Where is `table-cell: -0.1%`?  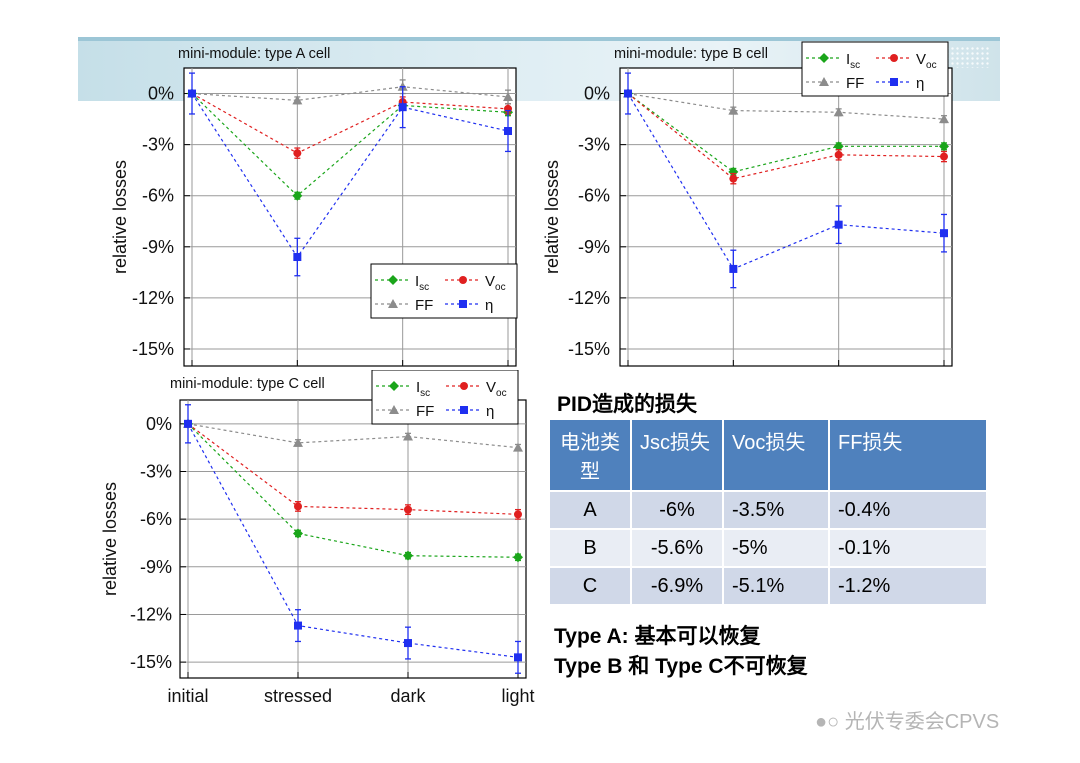 table-cell: -0.1% is located at coordinates (908, 548).